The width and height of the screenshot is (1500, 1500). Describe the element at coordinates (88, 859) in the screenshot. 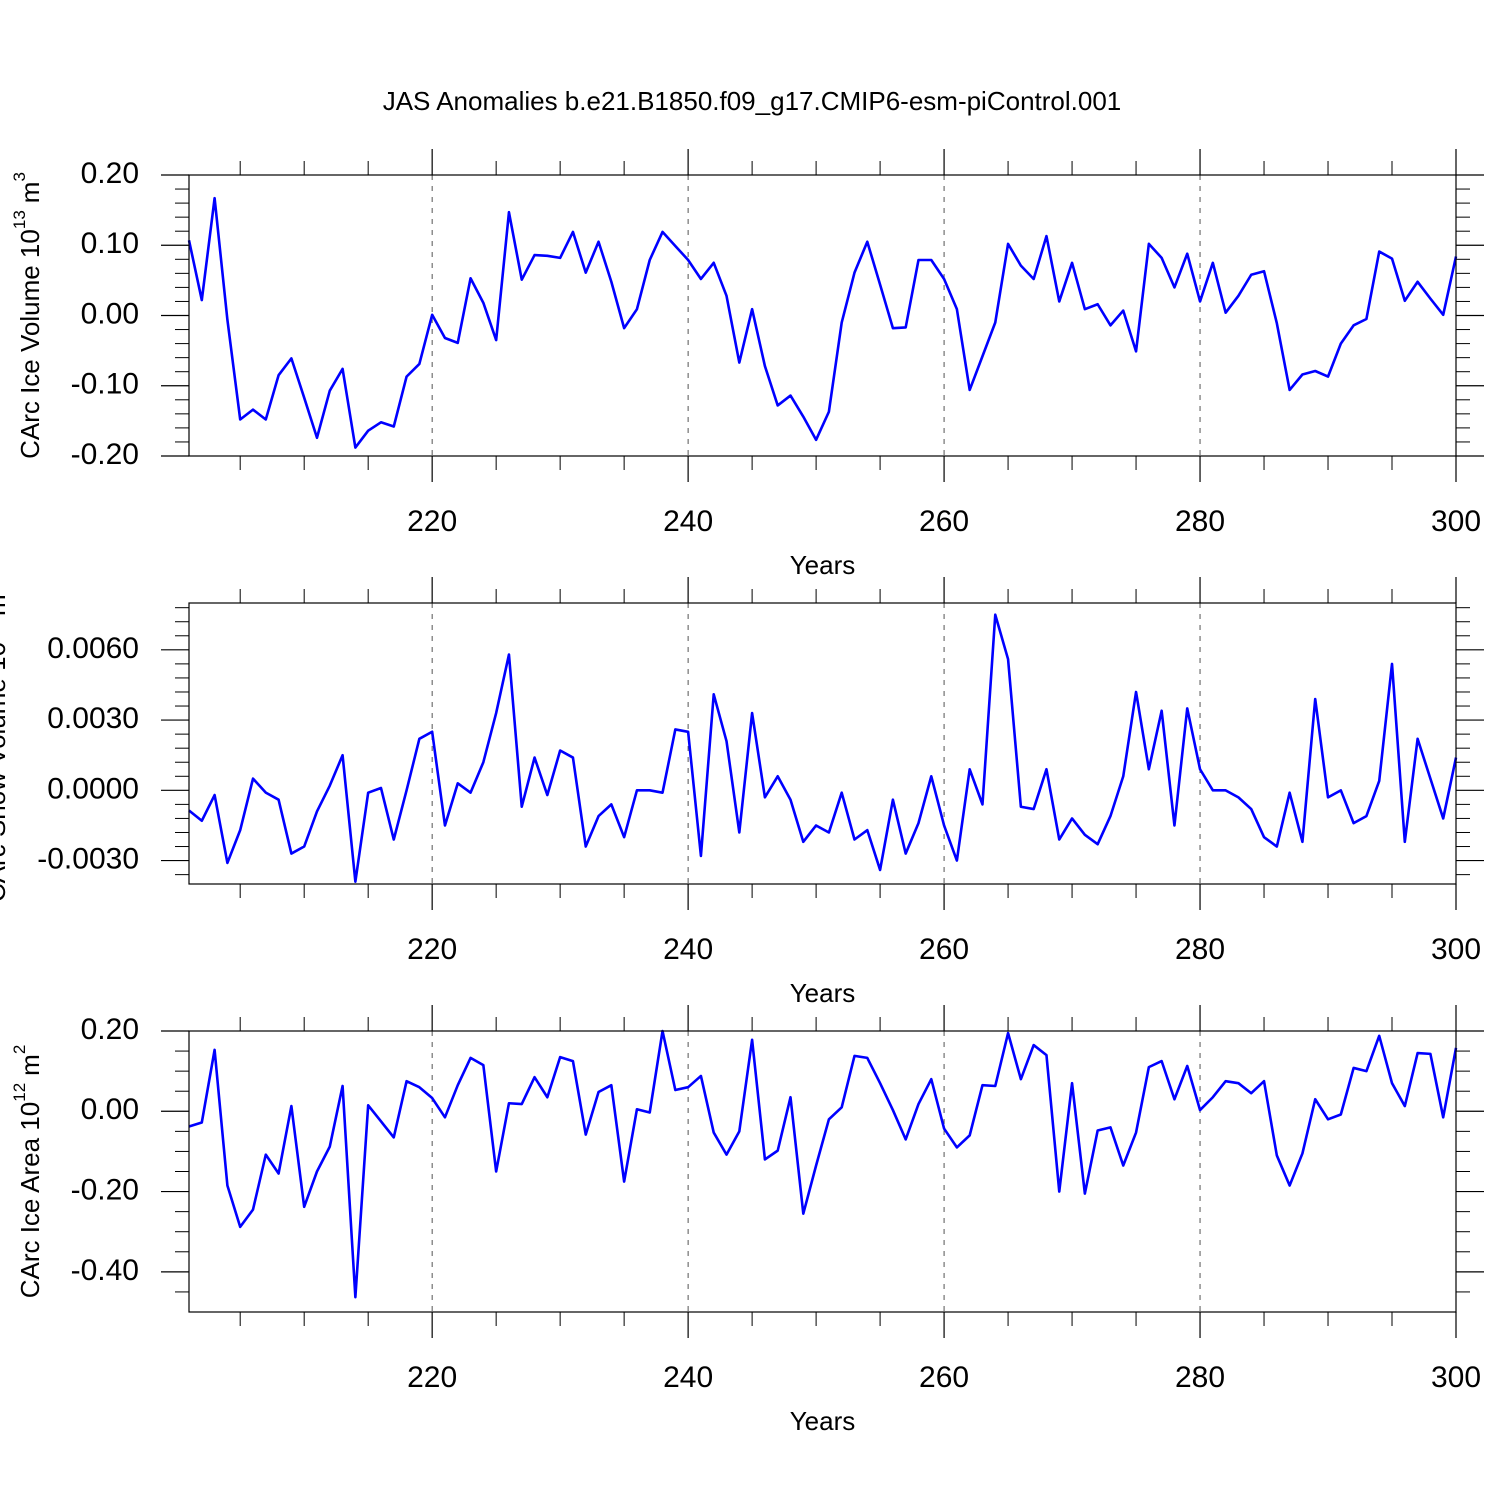

I see `y-tick-label: -0.0030` at that location.